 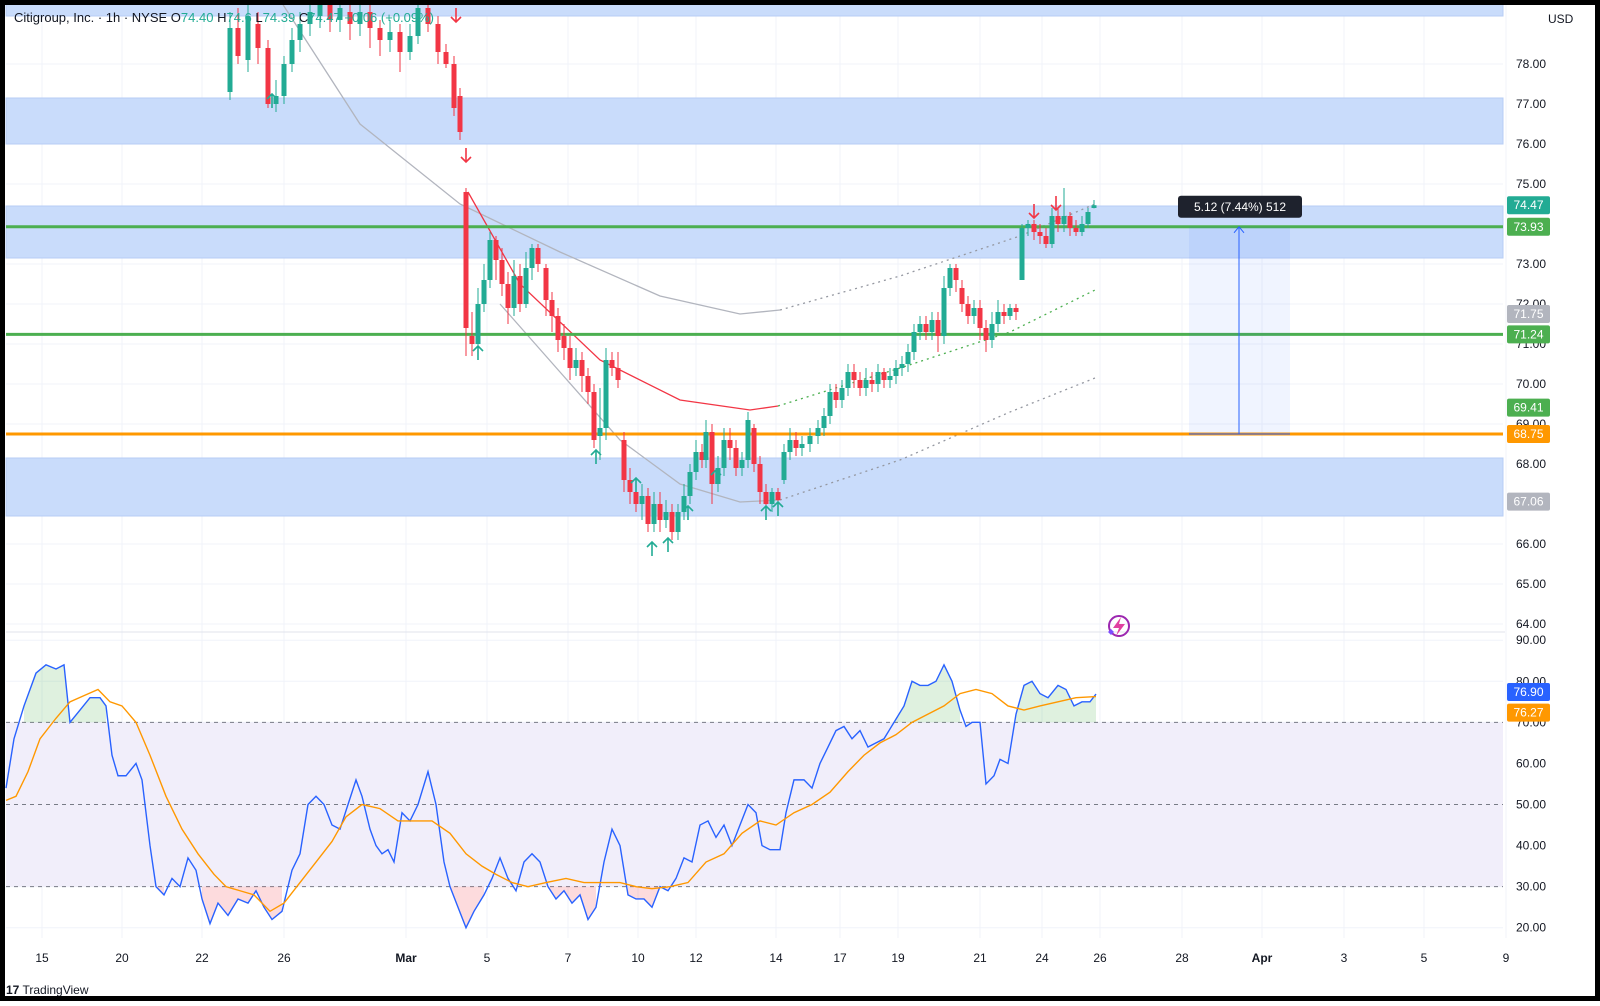 I want to click on price-tick-label: 66.00, so click(x=1531, y=544).